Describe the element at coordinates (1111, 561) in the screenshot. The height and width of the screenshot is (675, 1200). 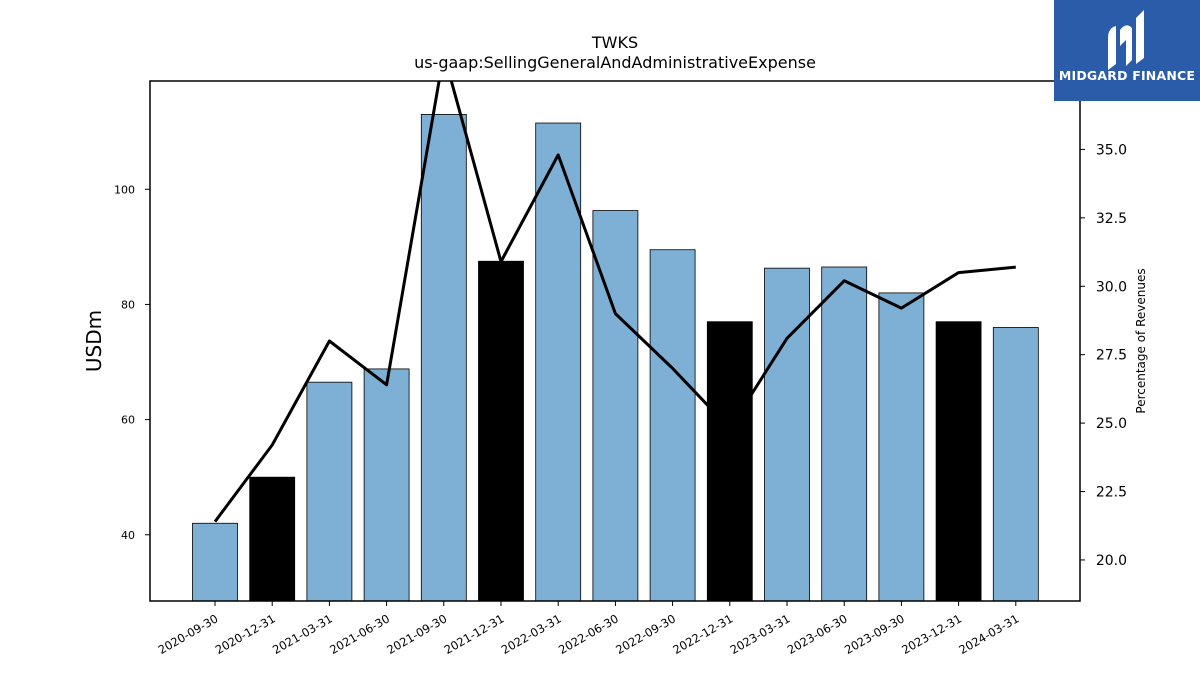
I see `y2-tick-label: 20.0` at that location.